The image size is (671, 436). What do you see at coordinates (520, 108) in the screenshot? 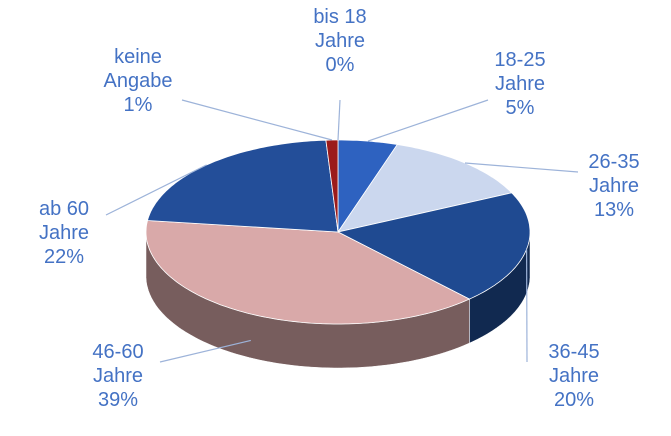
I see `label-value: 5%` at bounding box center [520, 108].